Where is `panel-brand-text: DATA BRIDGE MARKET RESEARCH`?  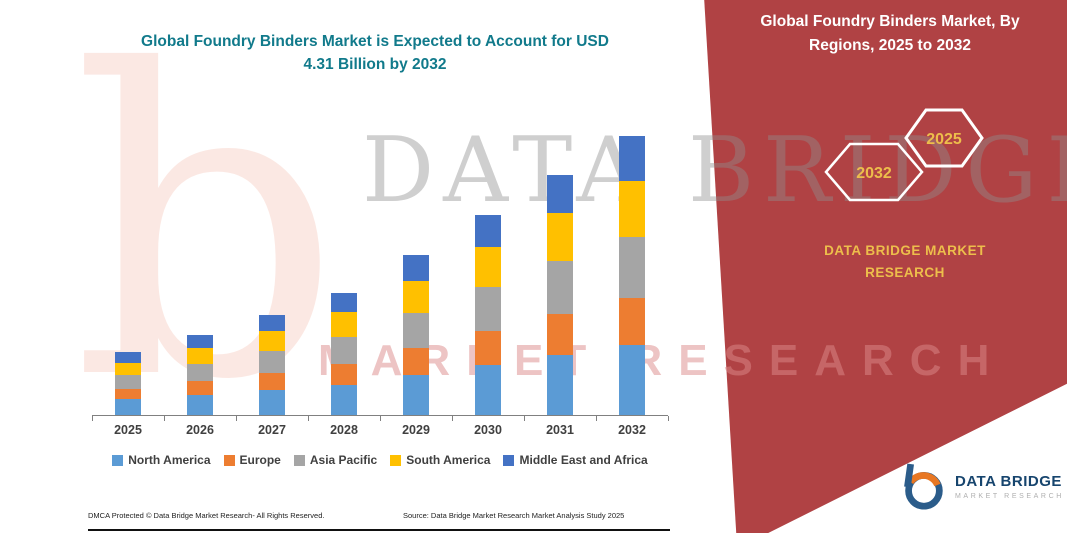
panel-brand-text: DATA BRIDGE MARKET RESEARCH is located at coordinates (905, 262).